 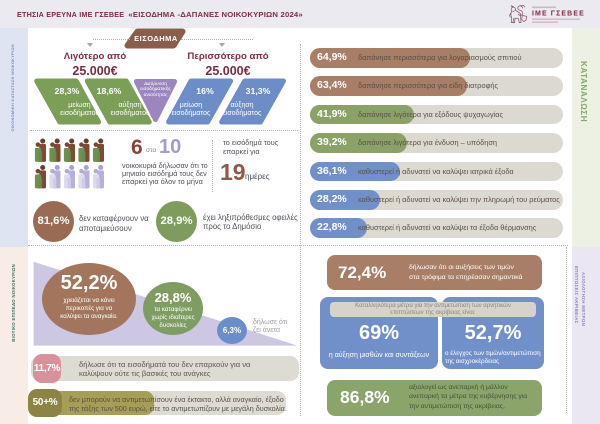 What do you see at coordinates (558, 14) in the screenshot?
I see `svg-text: ΙΜΕ ΓΣΕΒΕΕ` at bounding box center [558, 14].